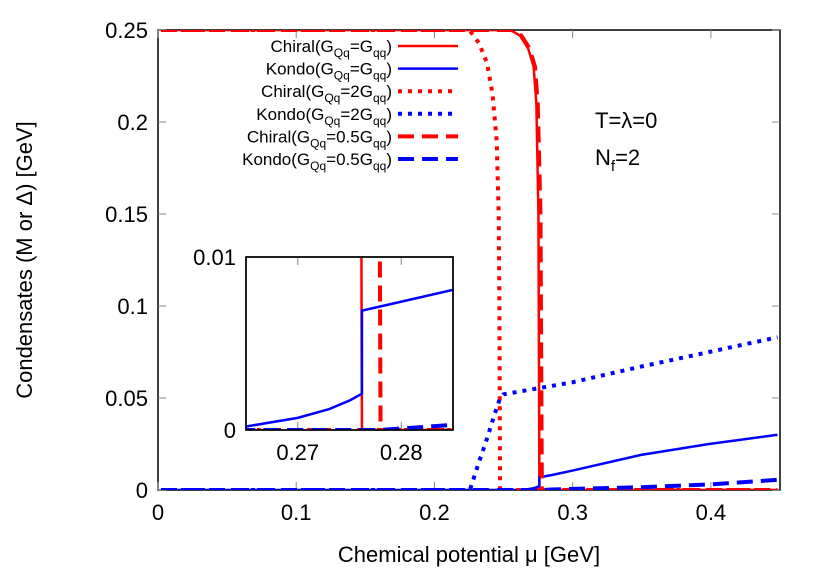  I want to click on x-axis-label: Chemical potential μ [GeV], so click(469, 554).